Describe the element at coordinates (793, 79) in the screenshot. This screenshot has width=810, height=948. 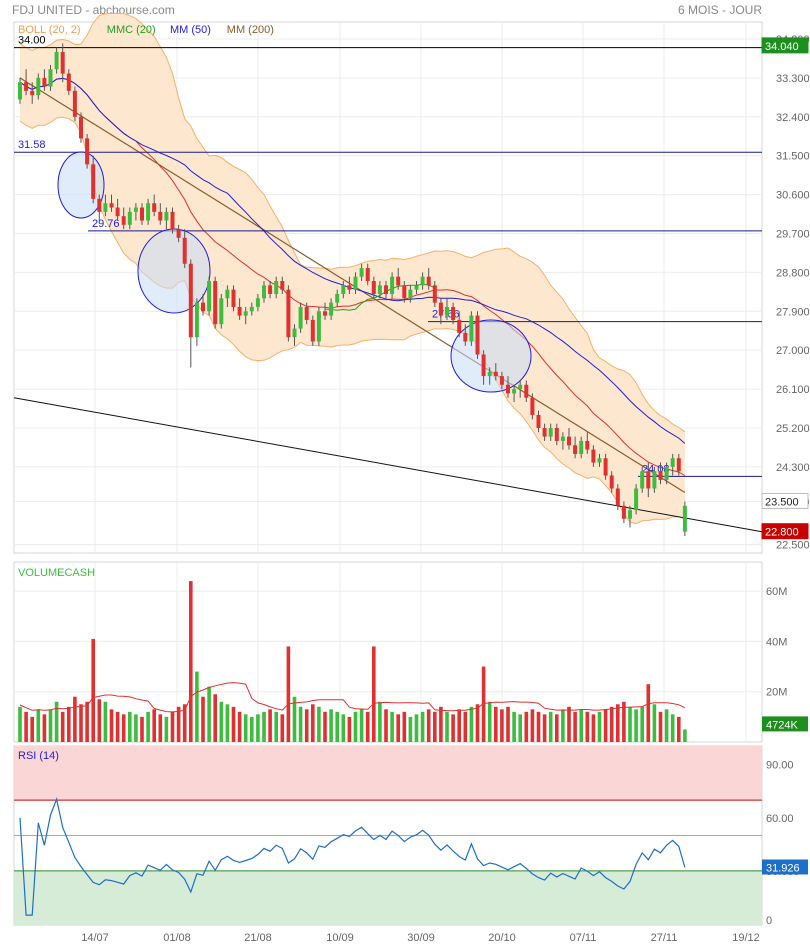
I see `price-tick-label: 33.300` at that location.